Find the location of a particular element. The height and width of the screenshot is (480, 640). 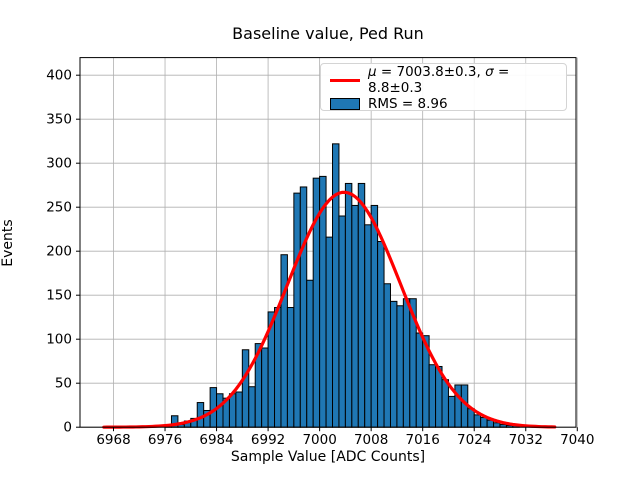

legend-label: μ = 7003.8±0.3, σ = 8.8±0.3 is located at coordinates (439, 80).